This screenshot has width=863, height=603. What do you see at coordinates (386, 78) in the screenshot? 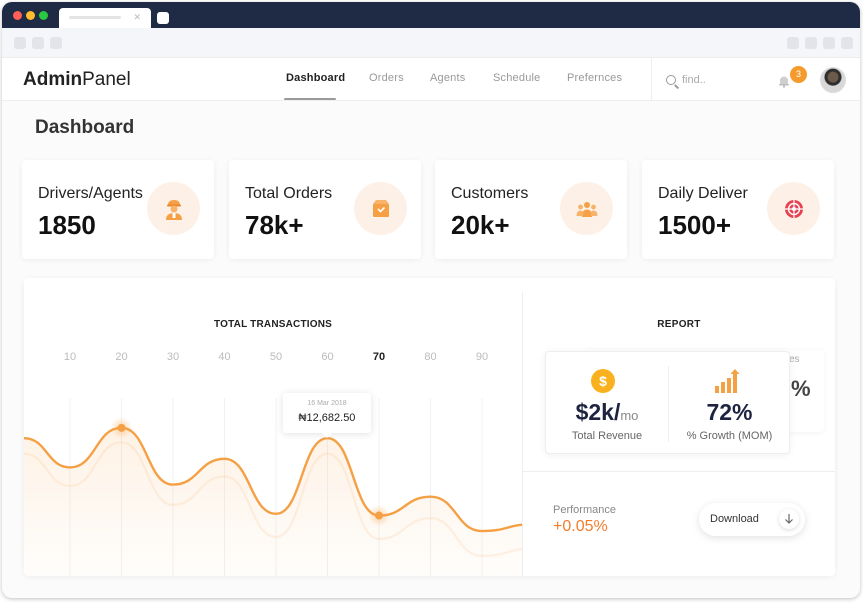
I see `nav-orders: Orders` at bounding box center [386, 78].